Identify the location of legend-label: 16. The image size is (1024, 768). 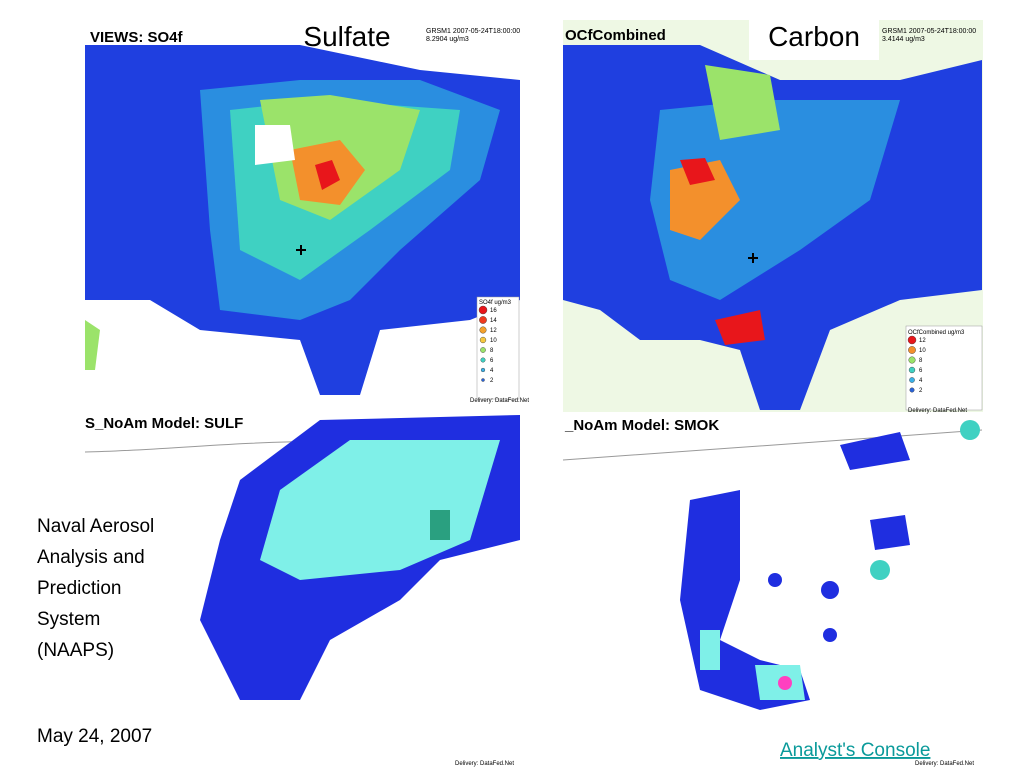
(493, 311).